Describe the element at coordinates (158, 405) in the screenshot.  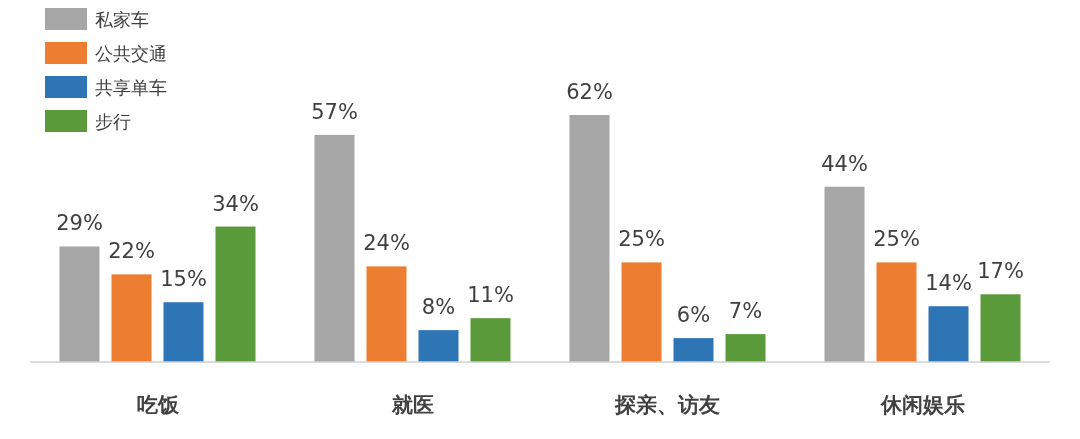
I see `x-tick-label: 吃饭` at that location.